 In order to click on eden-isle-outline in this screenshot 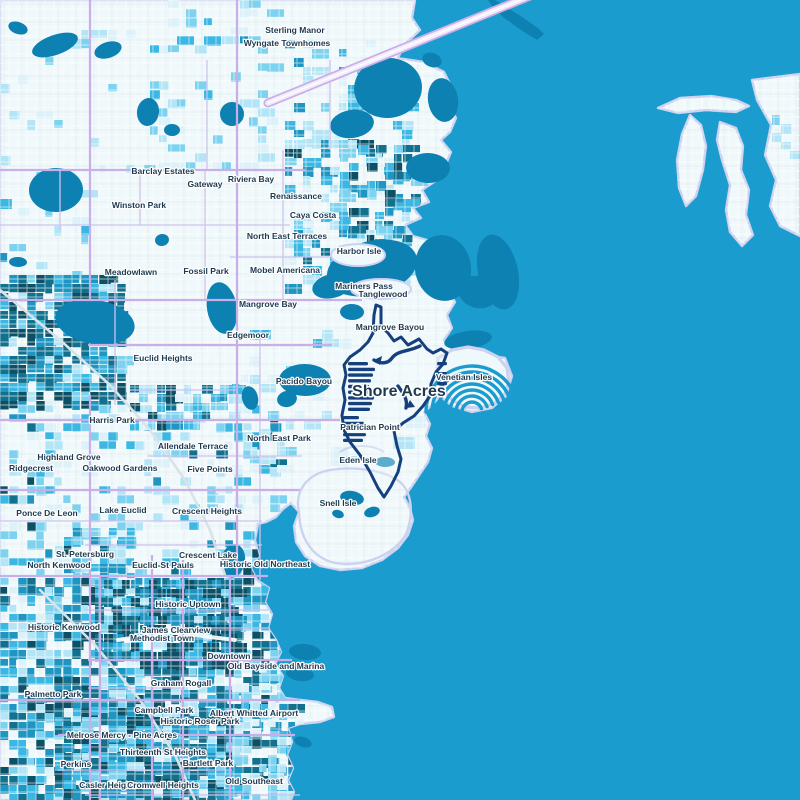, I will do `click(362, 449)`.